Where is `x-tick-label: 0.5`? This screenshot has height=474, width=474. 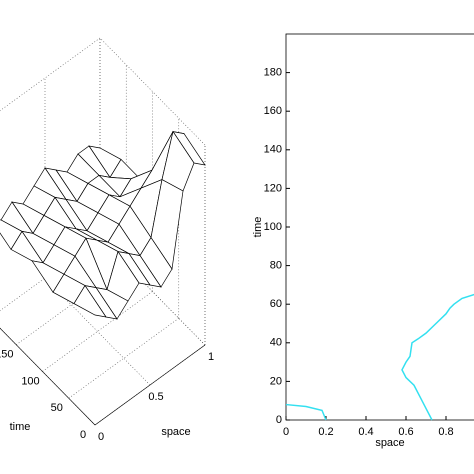
x-tick-label: 0.5 is located at coordinates (155, 397).